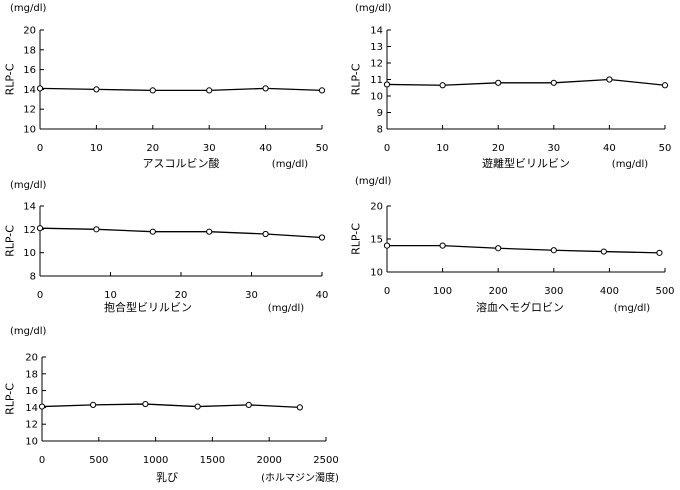 The image size is (680, 490). I want to click on x-axis-title: 遊離型ビリルビン, so click(526, 163).